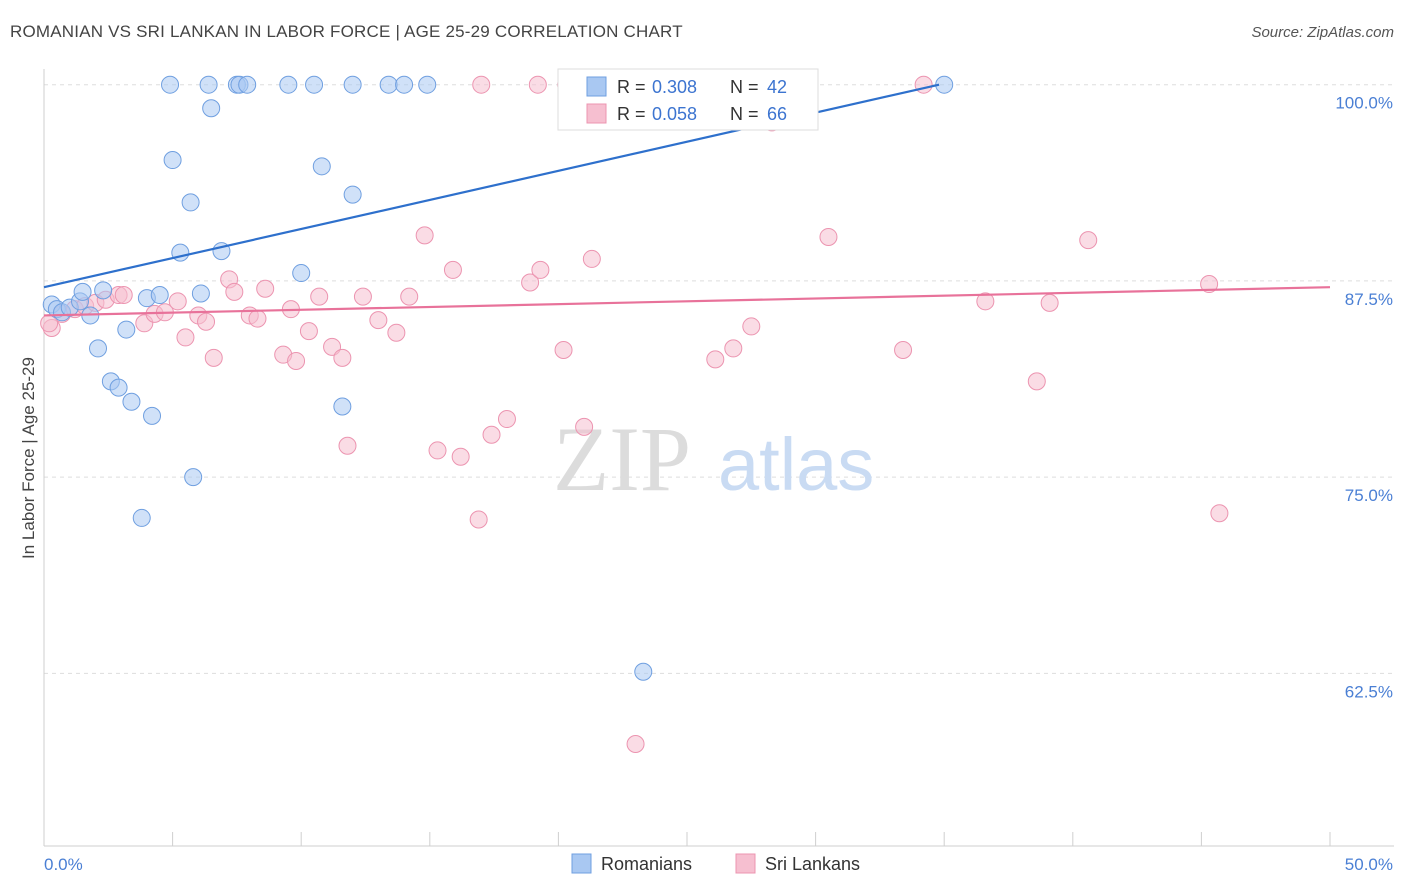  Describe the element at coordinates (631, 114) in the screenshot. I see `srilankans-r-label: R =` at that location.